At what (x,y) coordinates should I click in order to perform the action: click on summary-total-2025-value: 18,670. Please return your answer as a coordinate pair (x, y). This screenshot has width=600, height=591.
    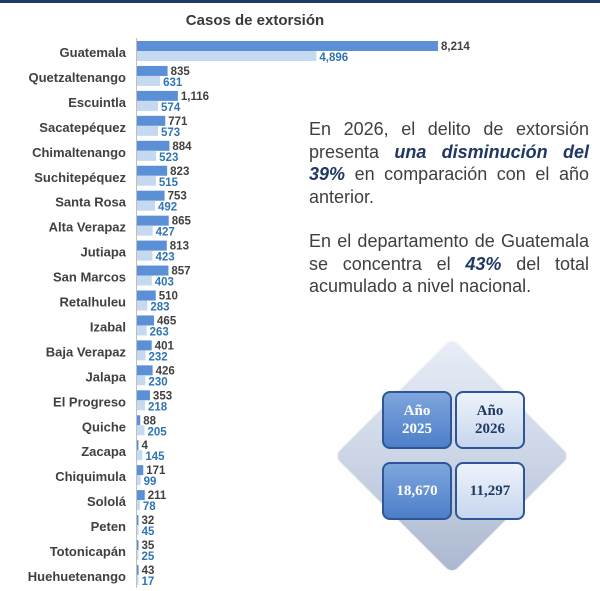
    Looking at the image, I should click on (417, 491).